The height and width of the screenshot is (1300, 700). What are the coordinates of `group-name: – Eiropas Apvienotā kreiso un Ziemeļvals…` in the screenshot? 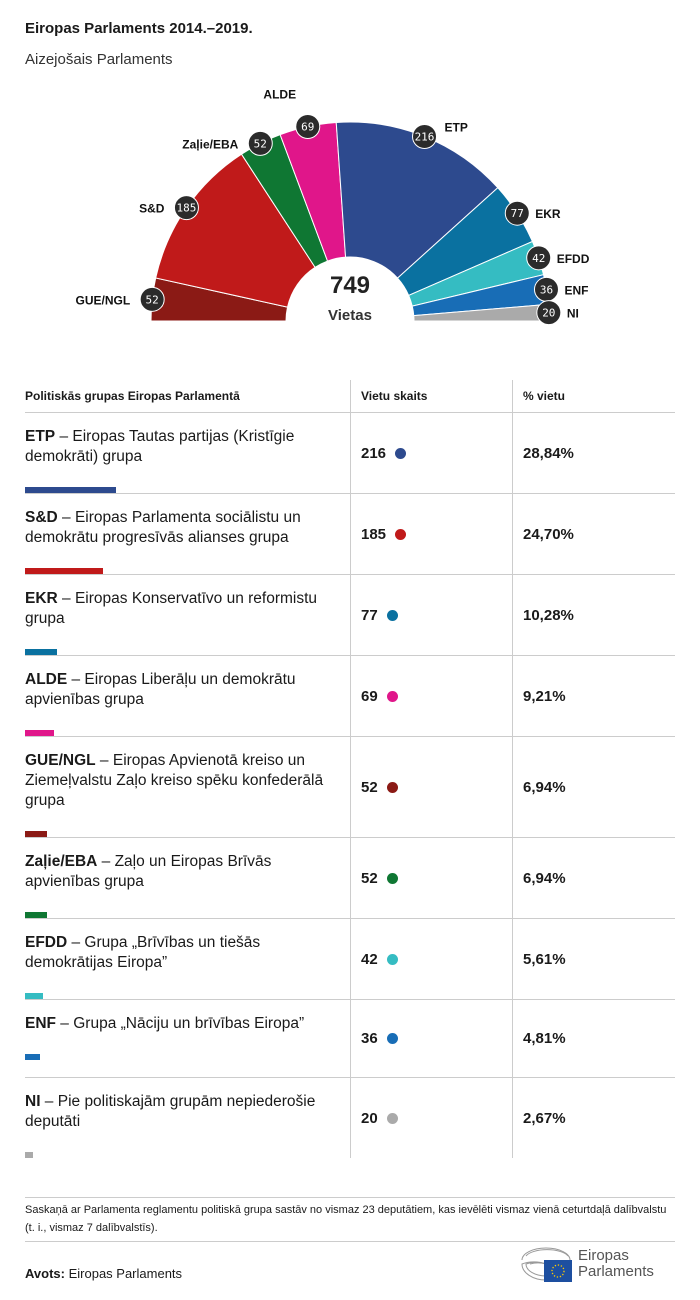 It's located at (174, 780).